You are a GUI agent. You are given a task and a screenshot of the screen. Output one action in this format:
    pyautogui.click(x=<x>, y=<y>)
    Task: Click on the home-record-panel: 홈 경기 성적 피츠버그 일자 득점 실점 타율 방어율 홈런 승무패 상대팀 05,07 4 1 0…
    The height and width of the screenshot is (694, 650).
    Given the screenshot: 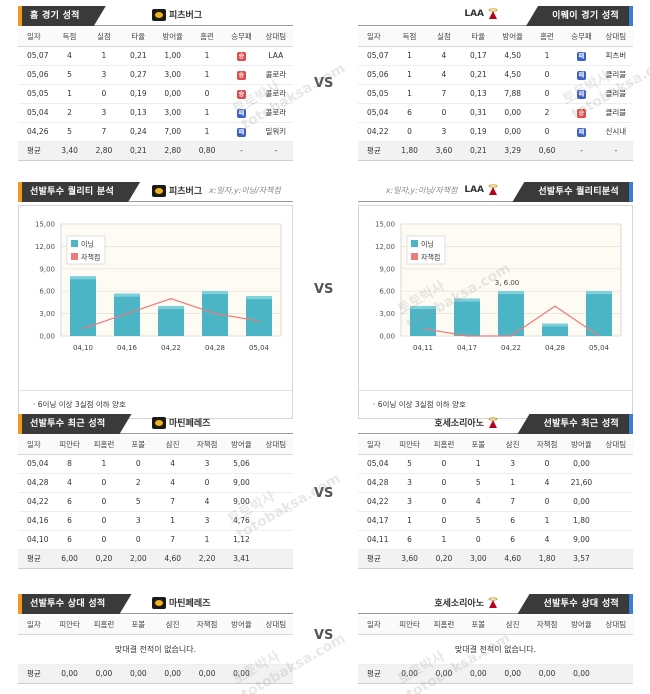 What is the action you would take?
    pyautogui.click(x=155, y=83)
    